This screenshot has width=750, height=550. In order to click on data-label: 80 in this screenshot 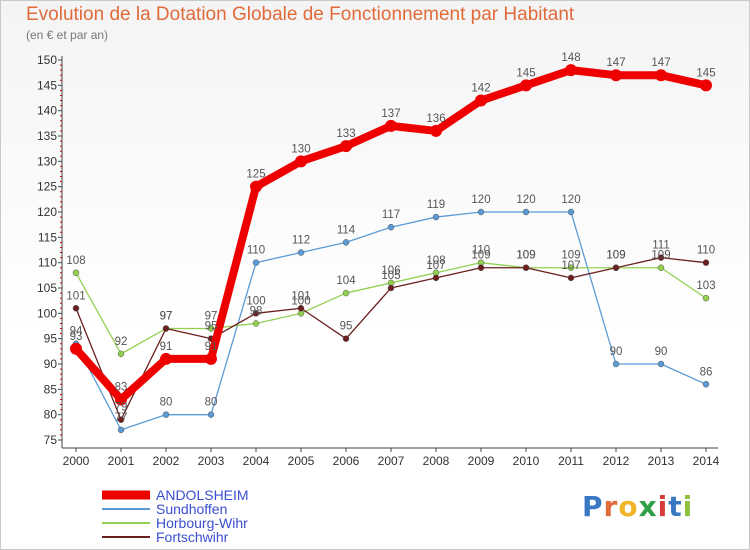, I will do `click(211, 403)`.